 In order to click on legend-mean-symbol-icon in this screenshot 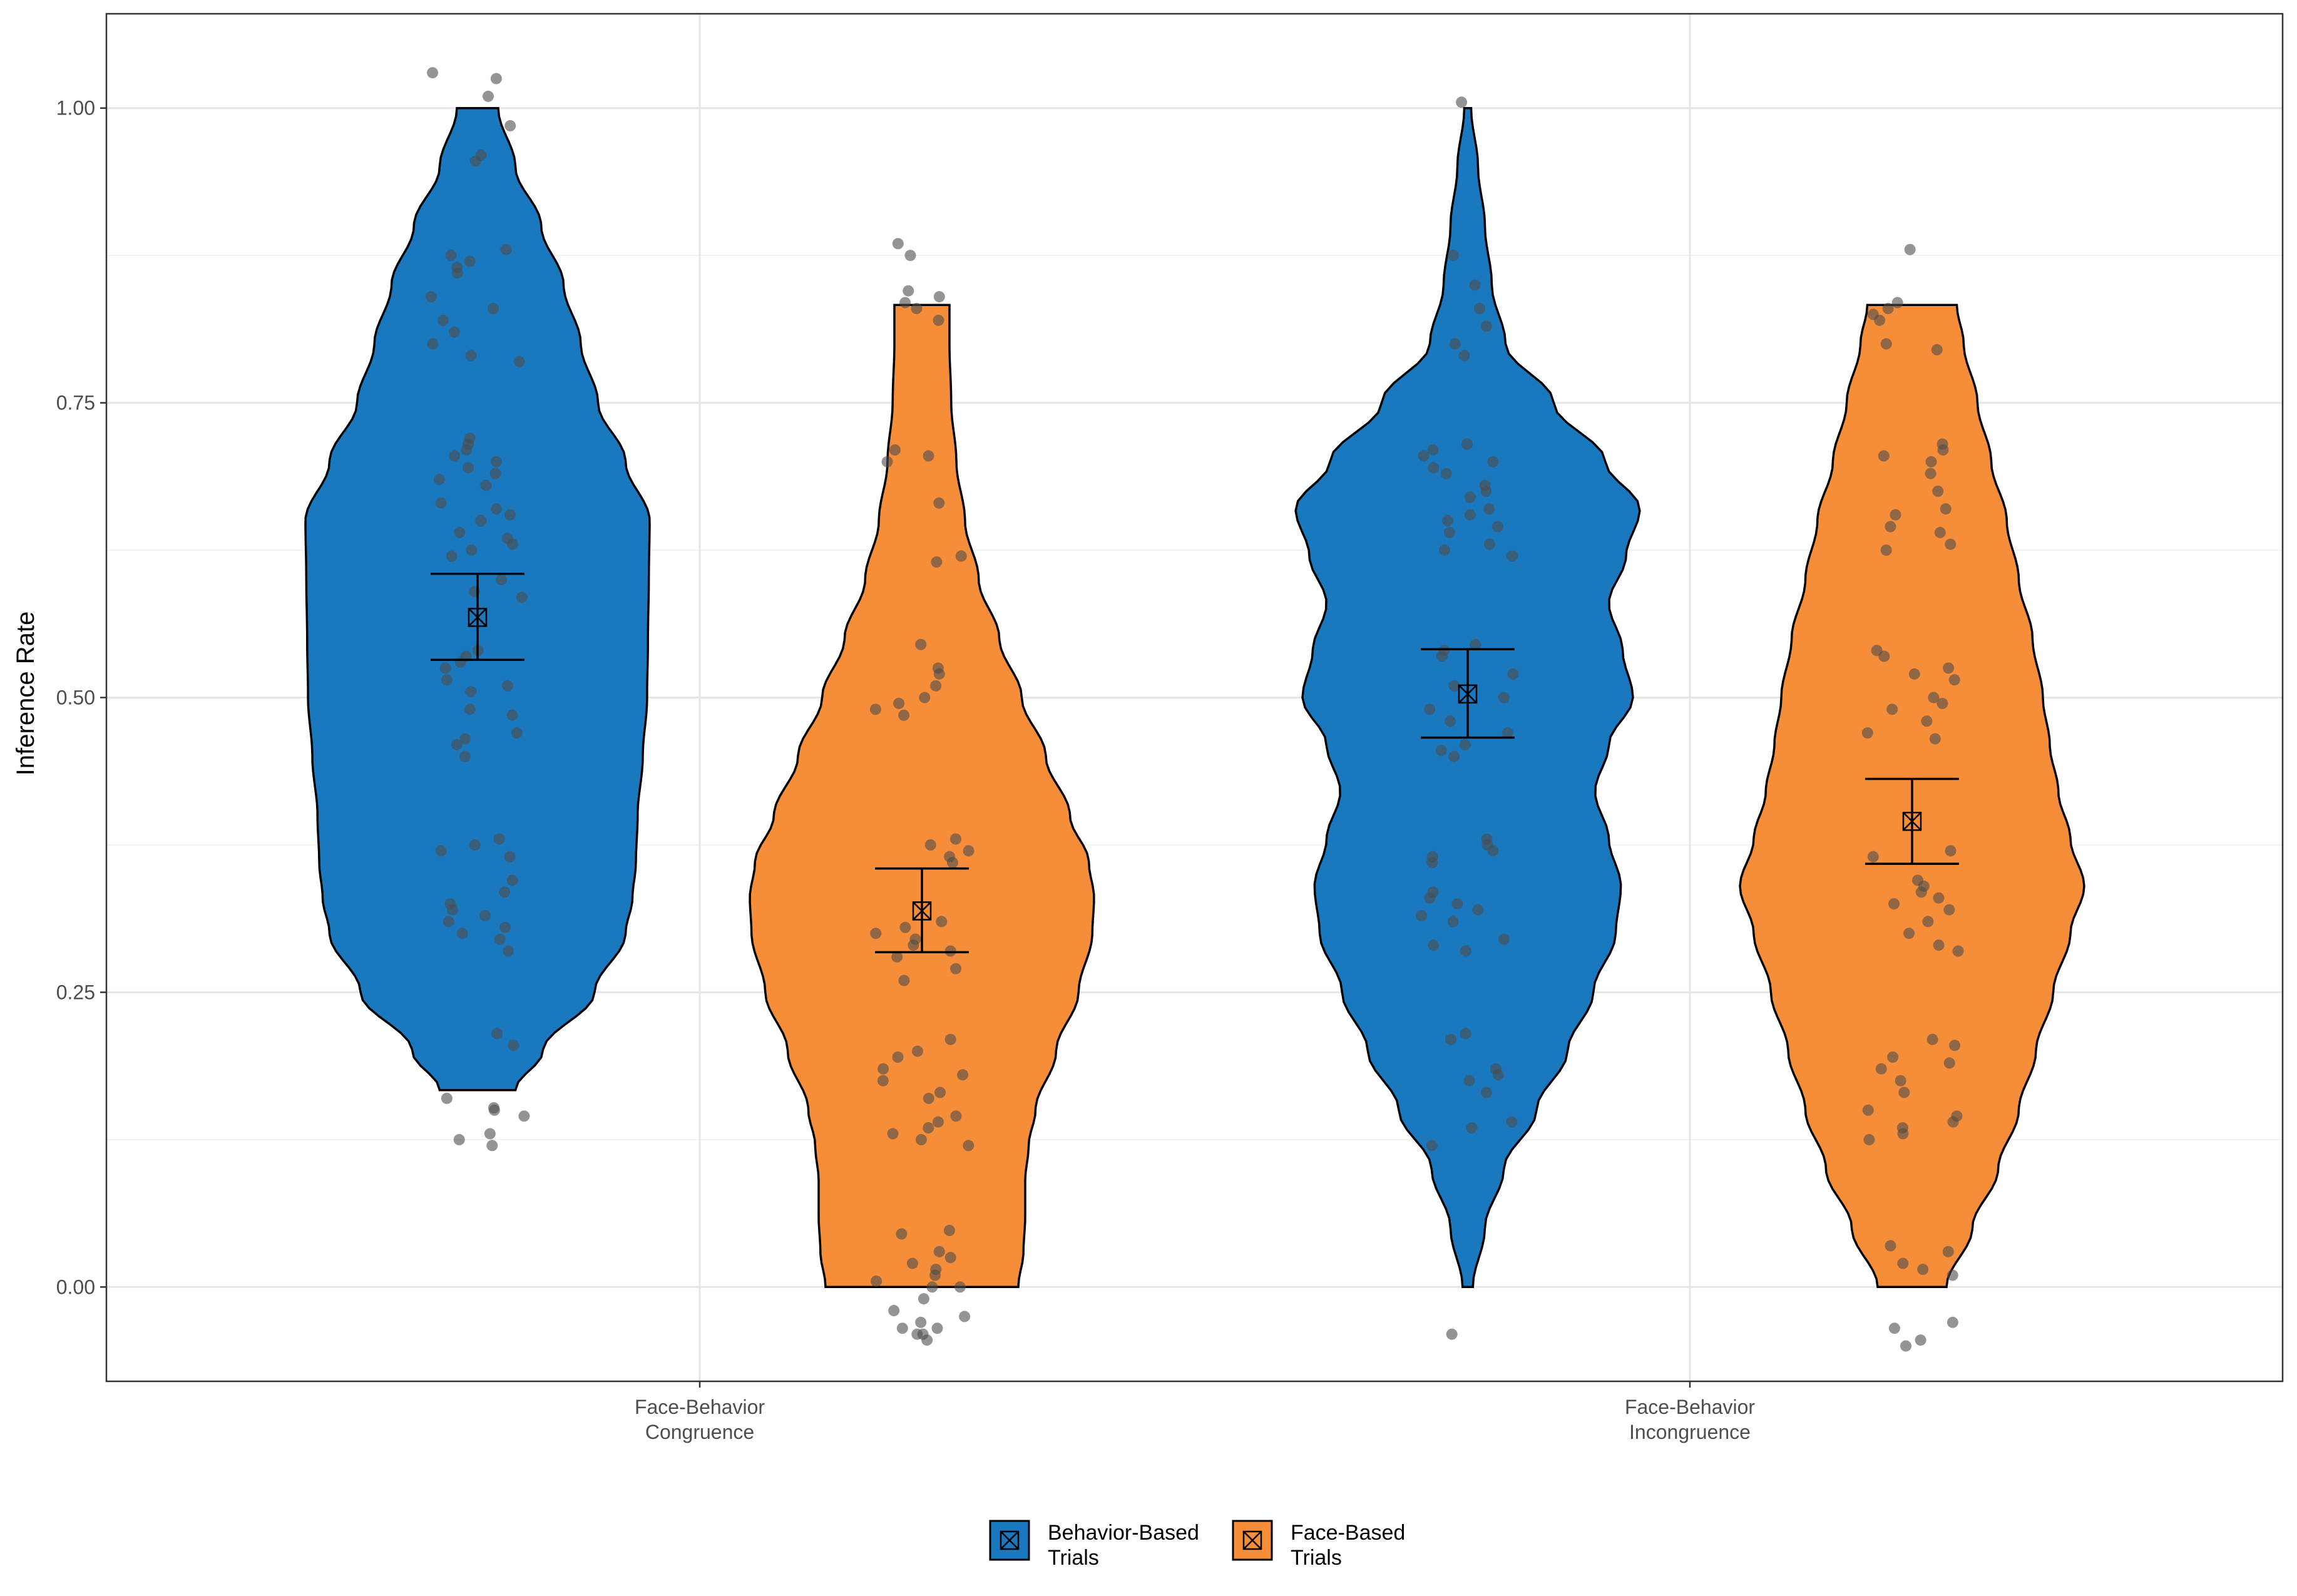, I will do `click(1010, 1540)`.